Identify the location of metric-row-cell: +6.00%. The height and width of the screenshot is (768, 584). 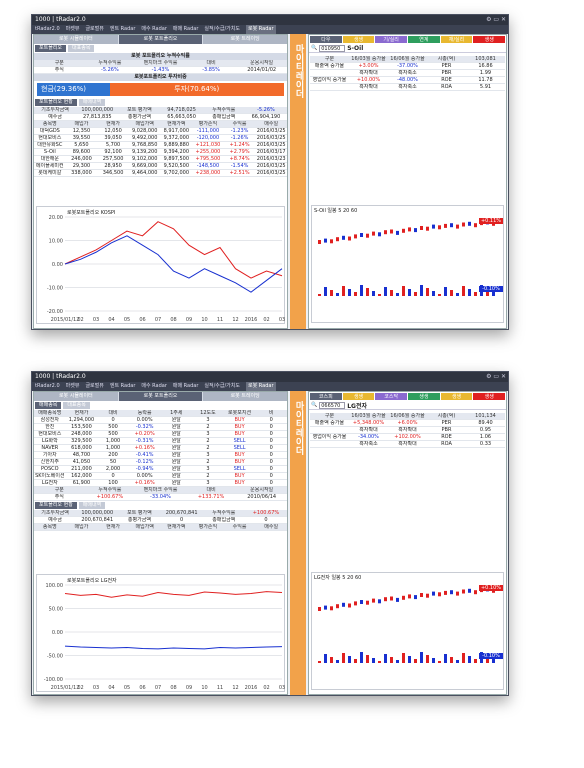
(407, 423).